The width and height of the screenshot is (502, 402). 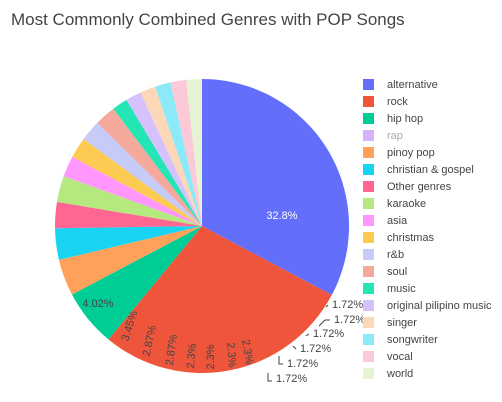 I want to click on legend-item-music: music, so click(x=389, y=288).